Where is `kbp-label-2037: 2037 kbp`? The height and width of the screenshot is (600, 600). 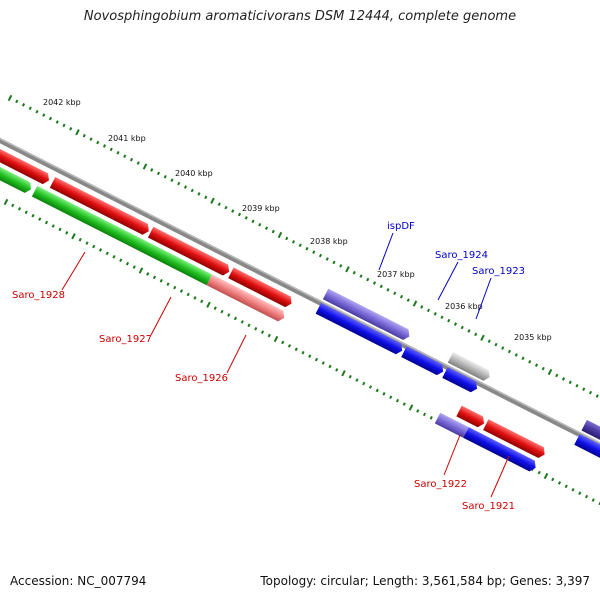 kbp-label-2037: 2037 kbp is located at coordinates (396, 274).